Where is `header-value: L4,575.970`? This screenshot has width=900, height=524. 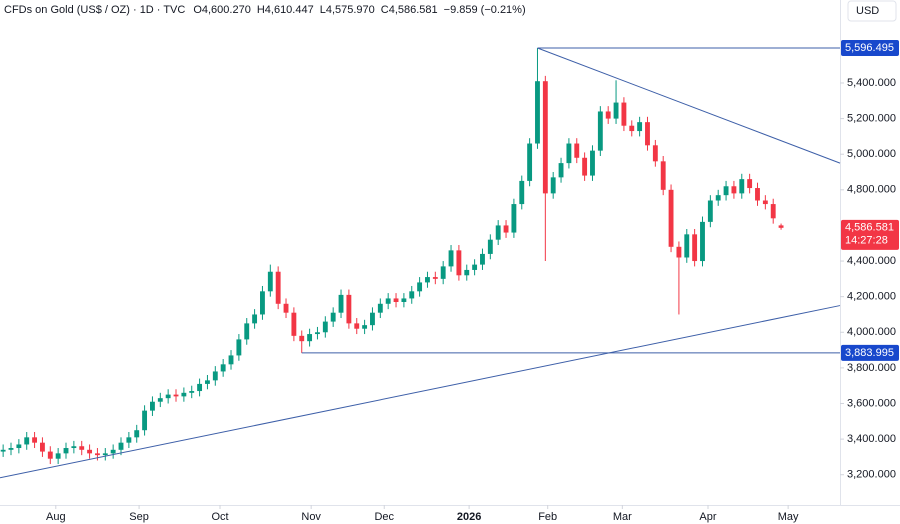 header-value: L4,575.970 is located at coordinates (347, 10).